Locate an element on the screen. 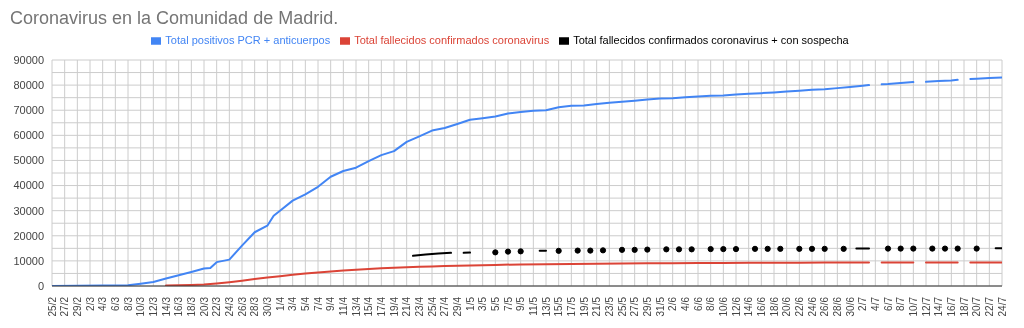 The image size is (1024, 328). x-tick-label: 31/5 is located at coordinates (660, 306).